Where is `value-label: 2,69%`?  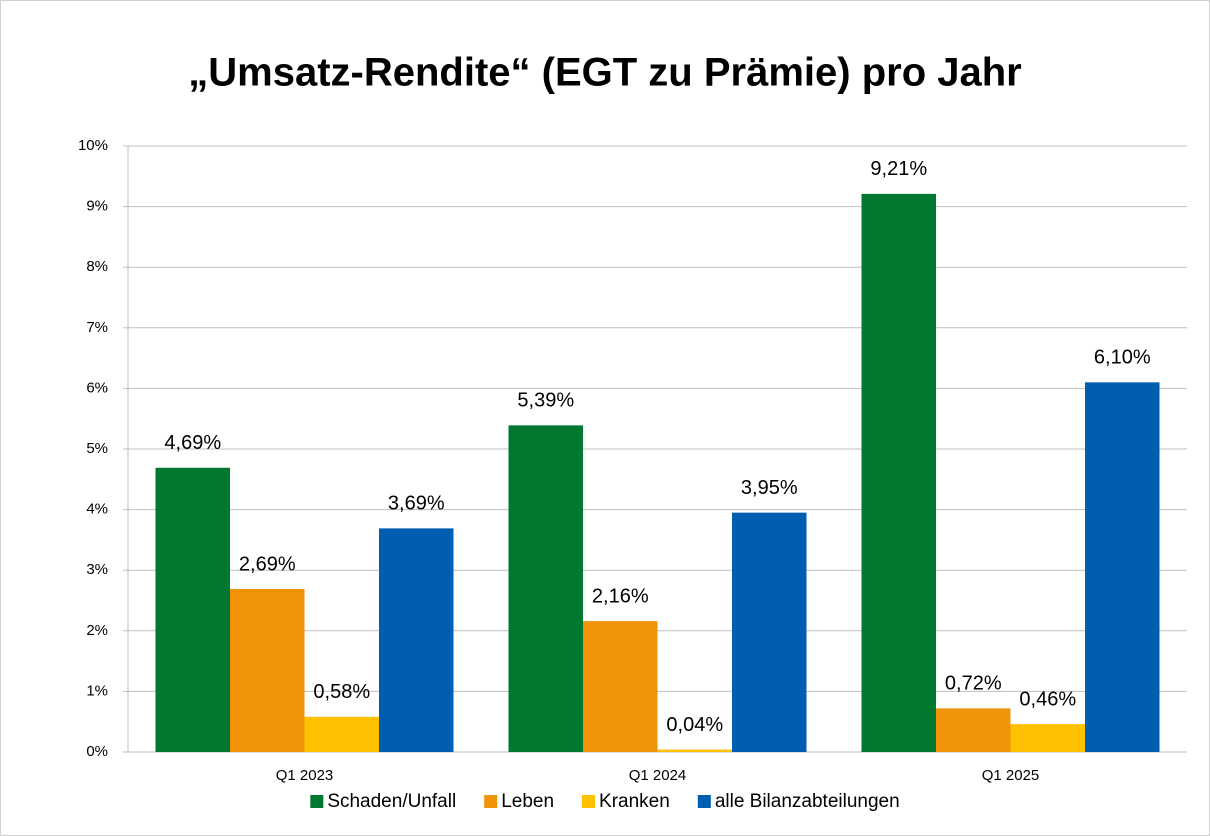 value-label: 2,69% is located at coordinates (267, 564).